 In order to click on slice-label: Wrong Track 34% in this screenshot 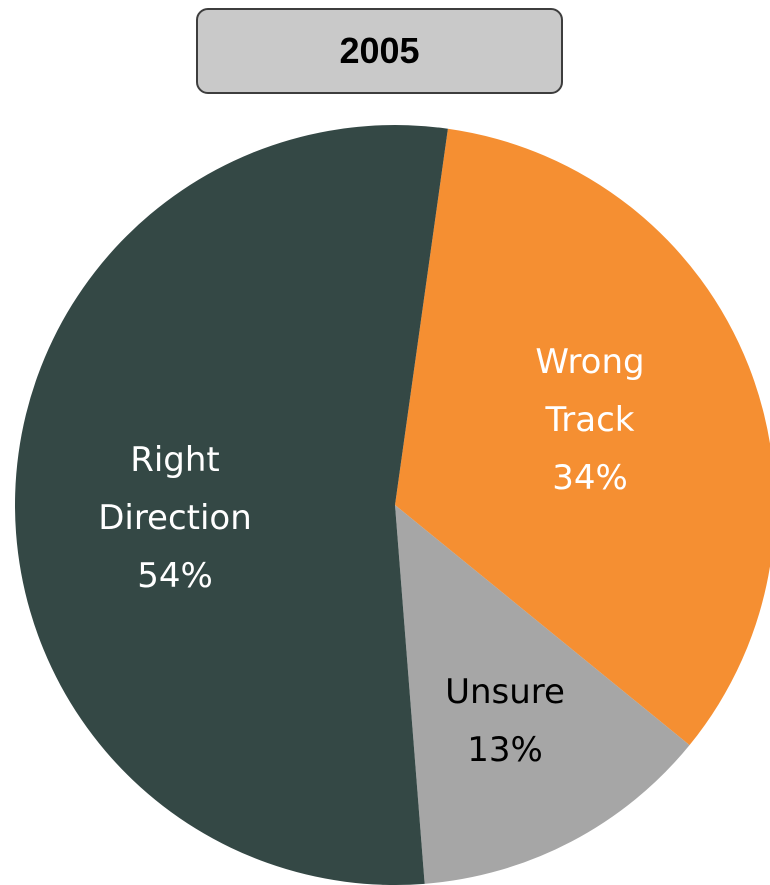, I will do `click(590, 420)`.